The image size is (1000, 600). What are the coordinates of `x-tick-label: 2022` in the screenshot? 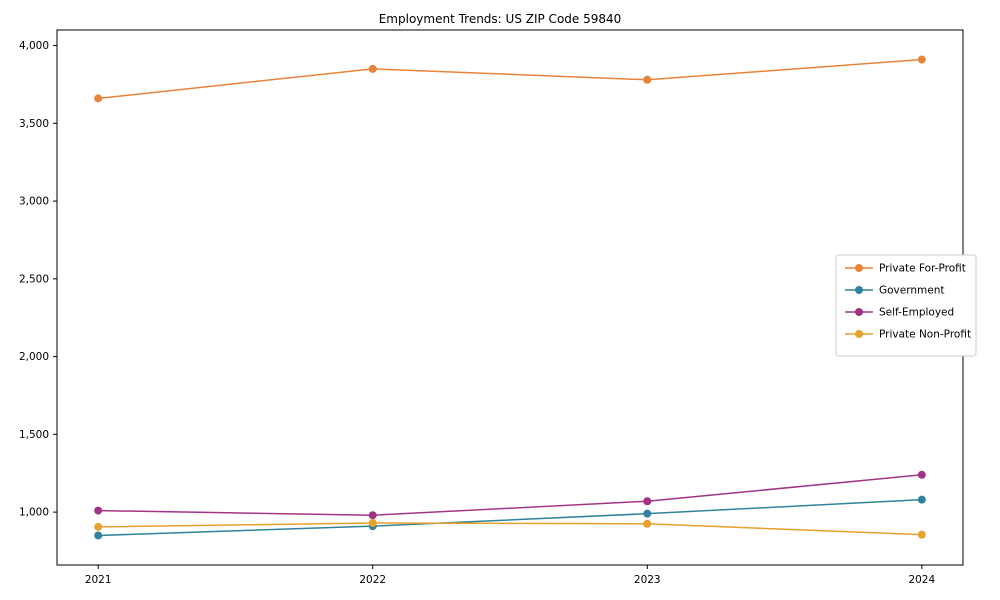 It's located at (372, 580).